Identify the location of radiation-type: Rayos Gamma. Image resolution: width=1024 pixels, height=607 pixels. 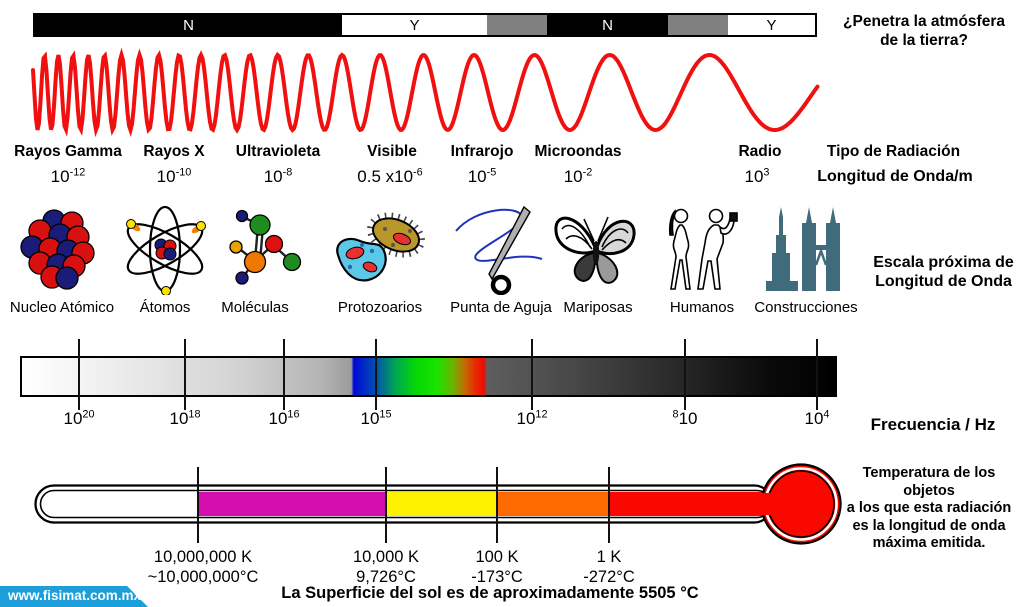
(68, 151).